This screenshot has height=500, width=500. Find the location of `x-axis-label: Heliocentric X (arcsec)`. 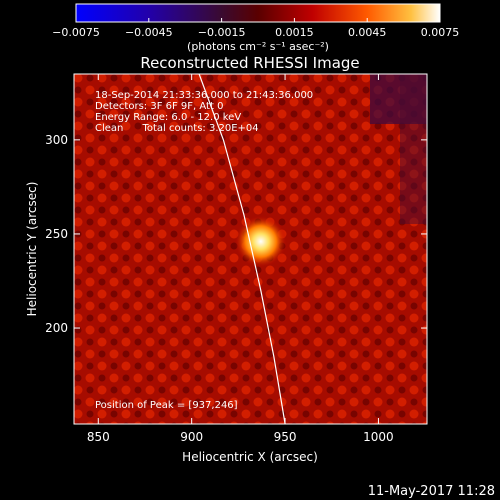

x-axis-label: Heliocentric X (arcsec) is located at coordinates (250, 457).